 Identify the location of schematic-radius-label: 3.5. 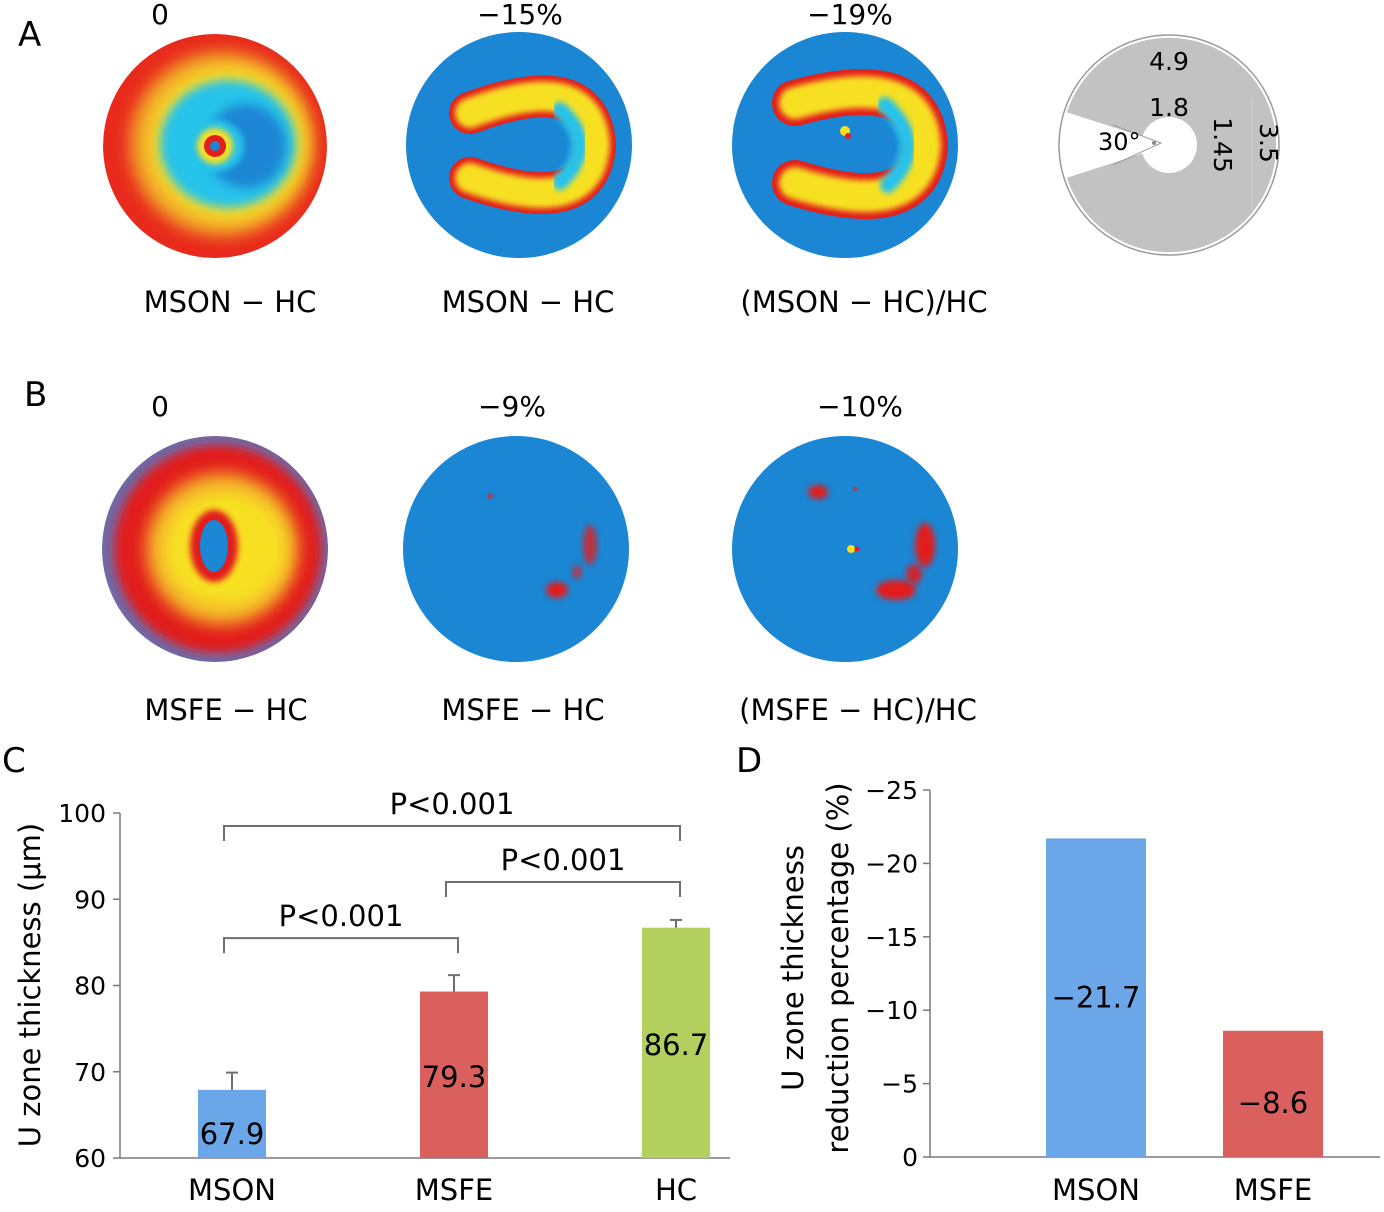
(1268, 143).